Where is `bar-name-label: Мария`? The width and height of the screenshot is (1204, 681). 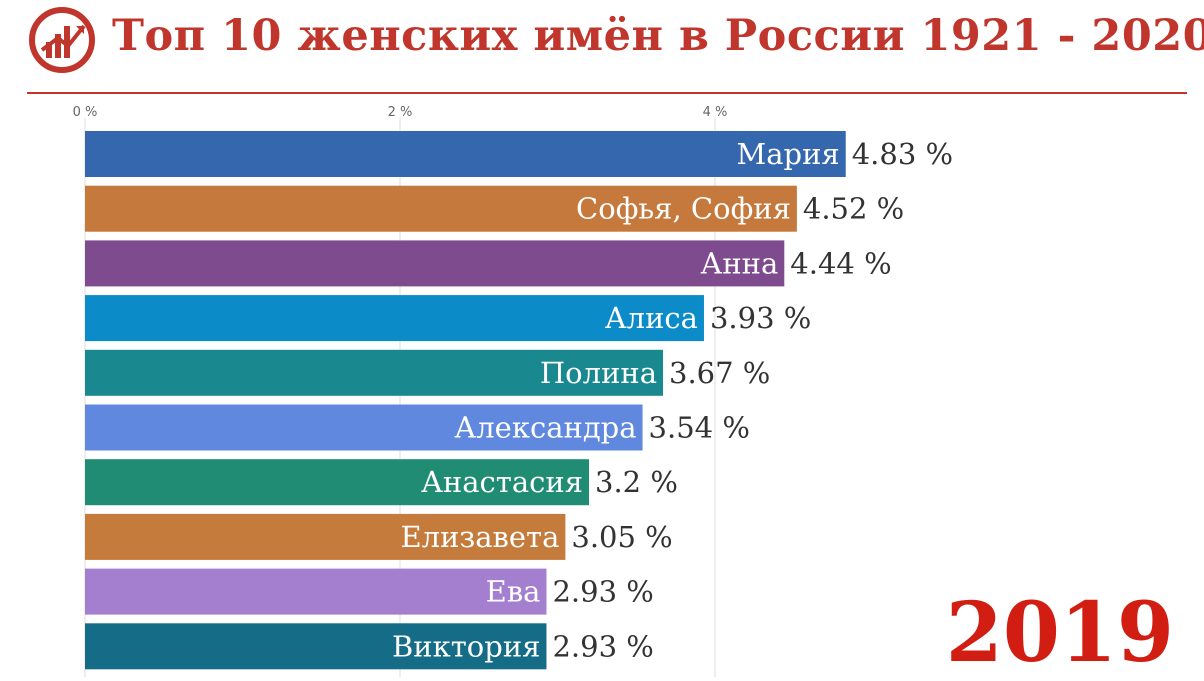
bar-name-label: Мария is located at coordinates (788, 154).